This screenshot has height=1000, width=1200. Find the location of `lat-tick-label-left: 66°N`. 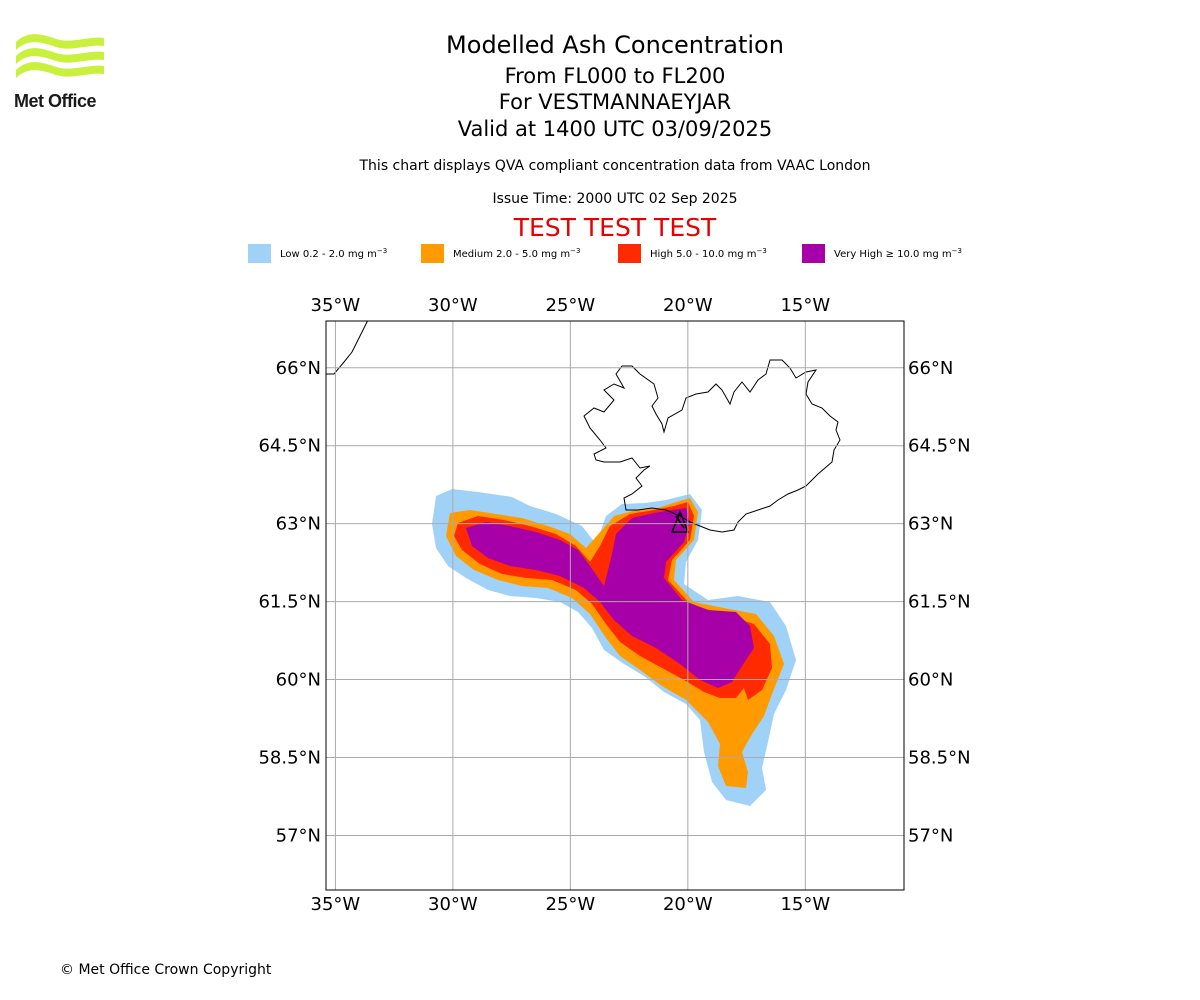

lat-tick-label-left: 66°N is located at coordinates (298, 368).